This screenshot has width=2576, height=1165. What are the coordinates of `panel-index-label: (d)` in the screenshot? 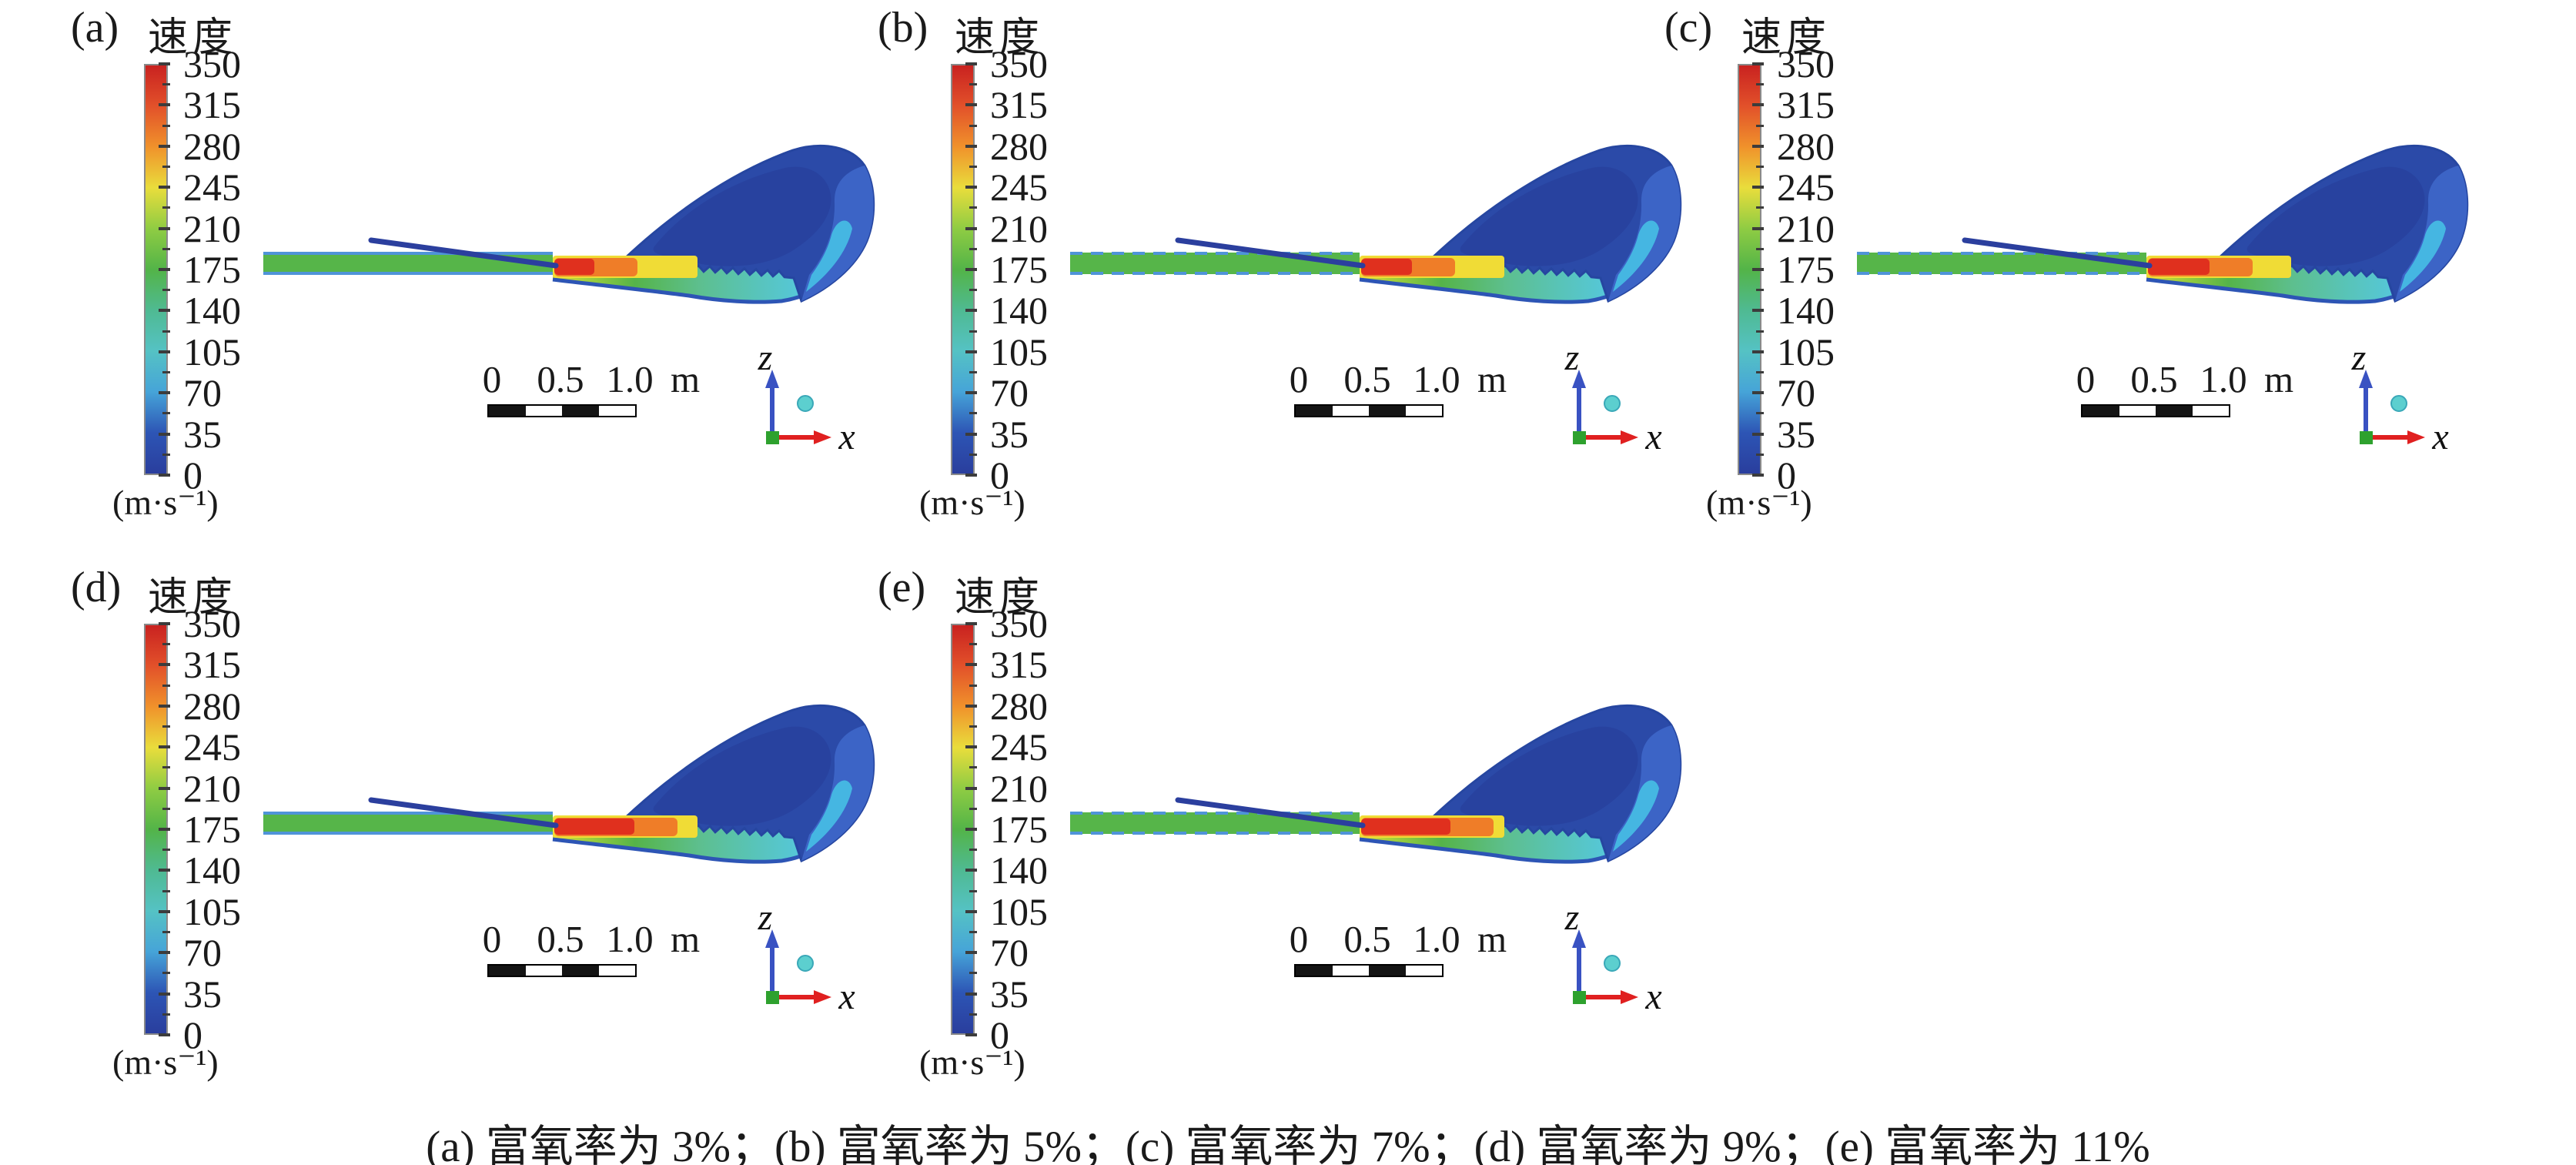 It's located at (97, 587).